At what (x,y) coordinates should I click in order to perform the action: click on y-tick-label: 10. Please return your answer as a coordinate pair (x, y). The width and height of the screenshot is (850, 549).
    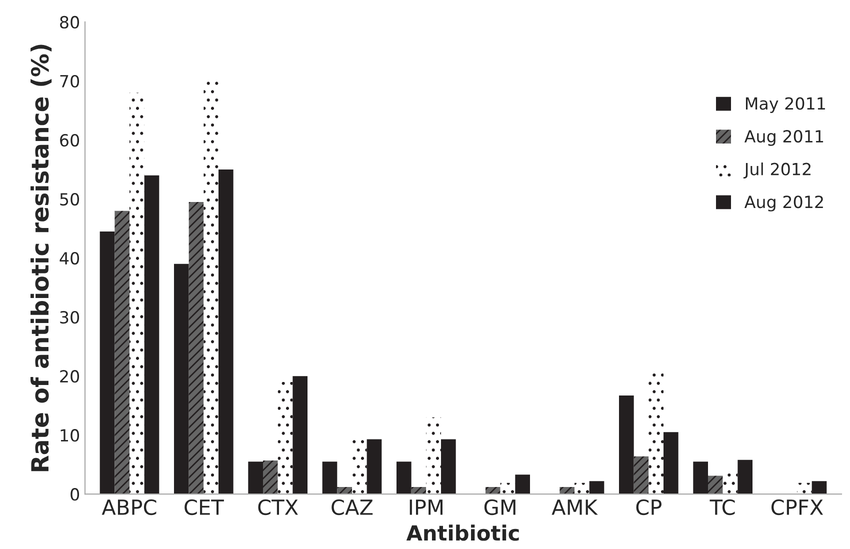
    Looking at the image, I should click on (70, 435).